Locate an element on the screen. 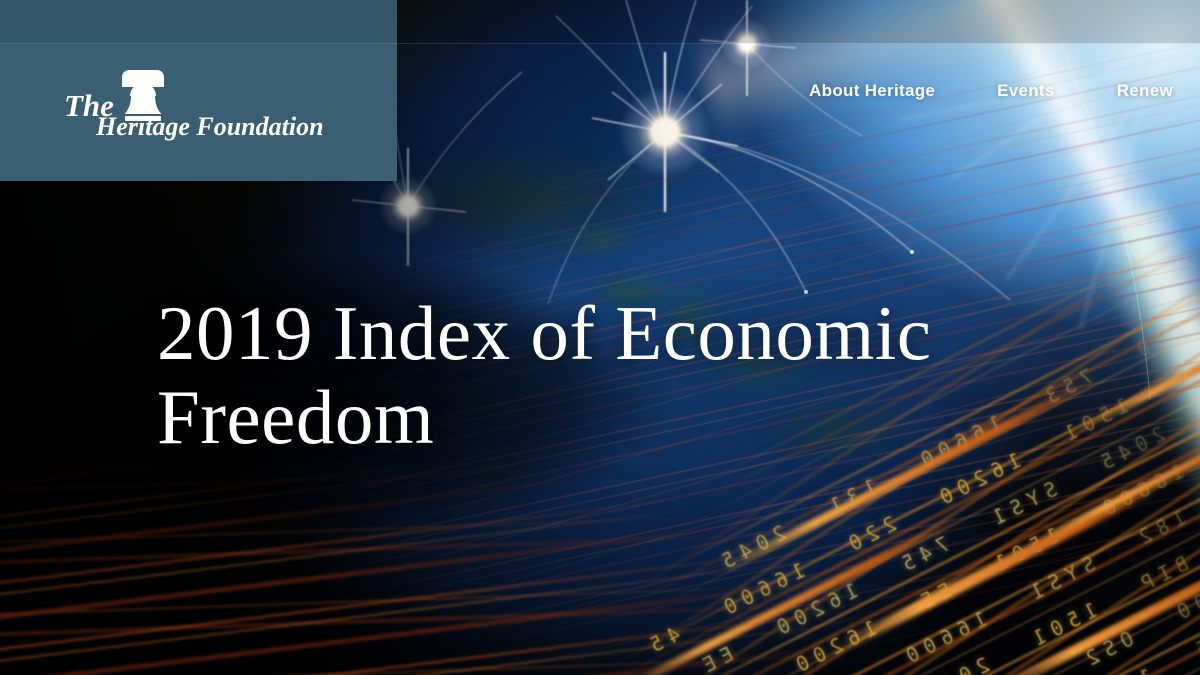 The image size is (1200, 675). scanline is located at coordinates (600, 43).